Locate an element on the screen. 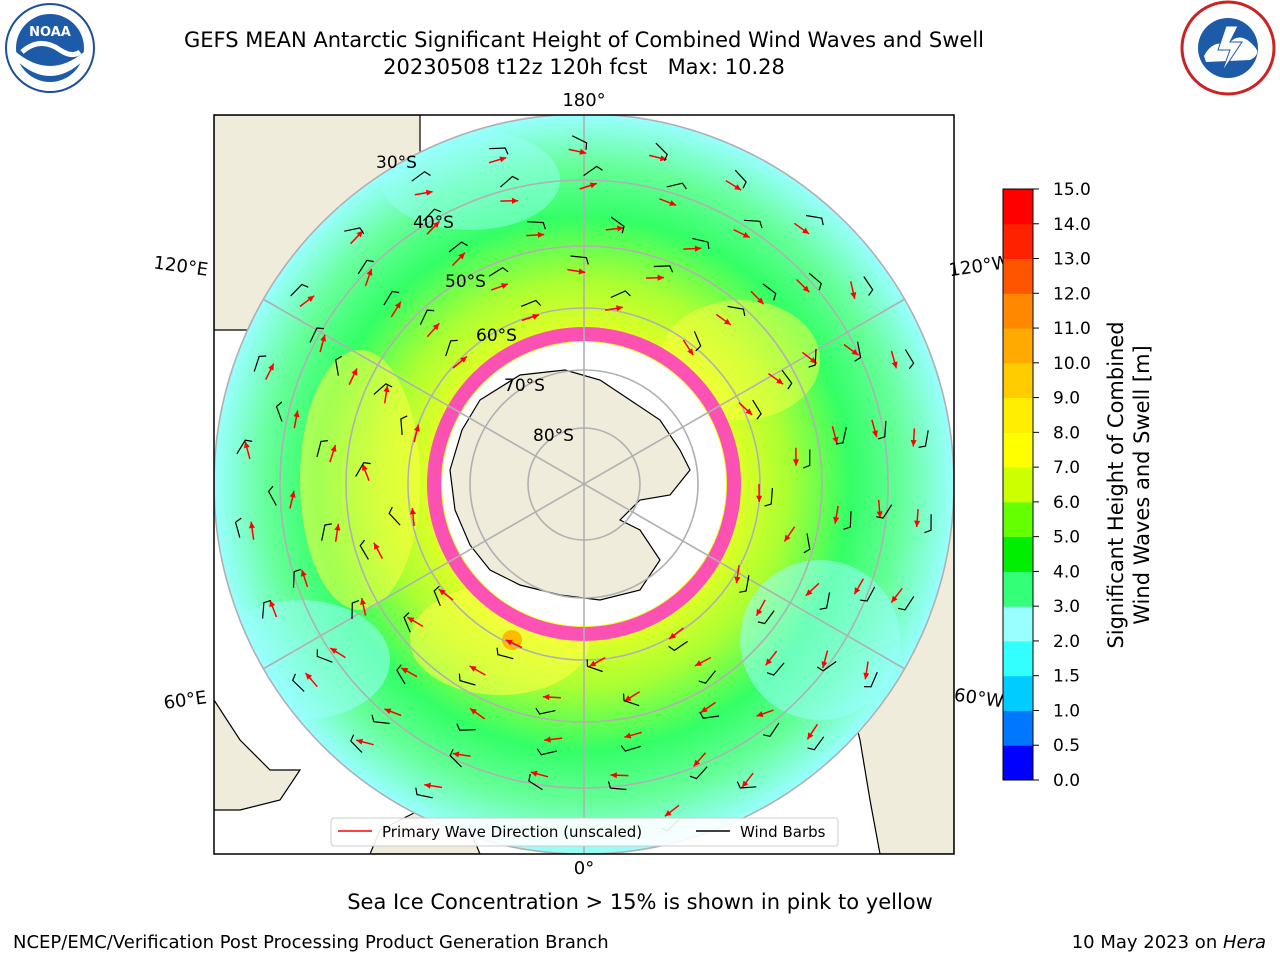  colorbar-frame is located at coordinates (1018, 484).